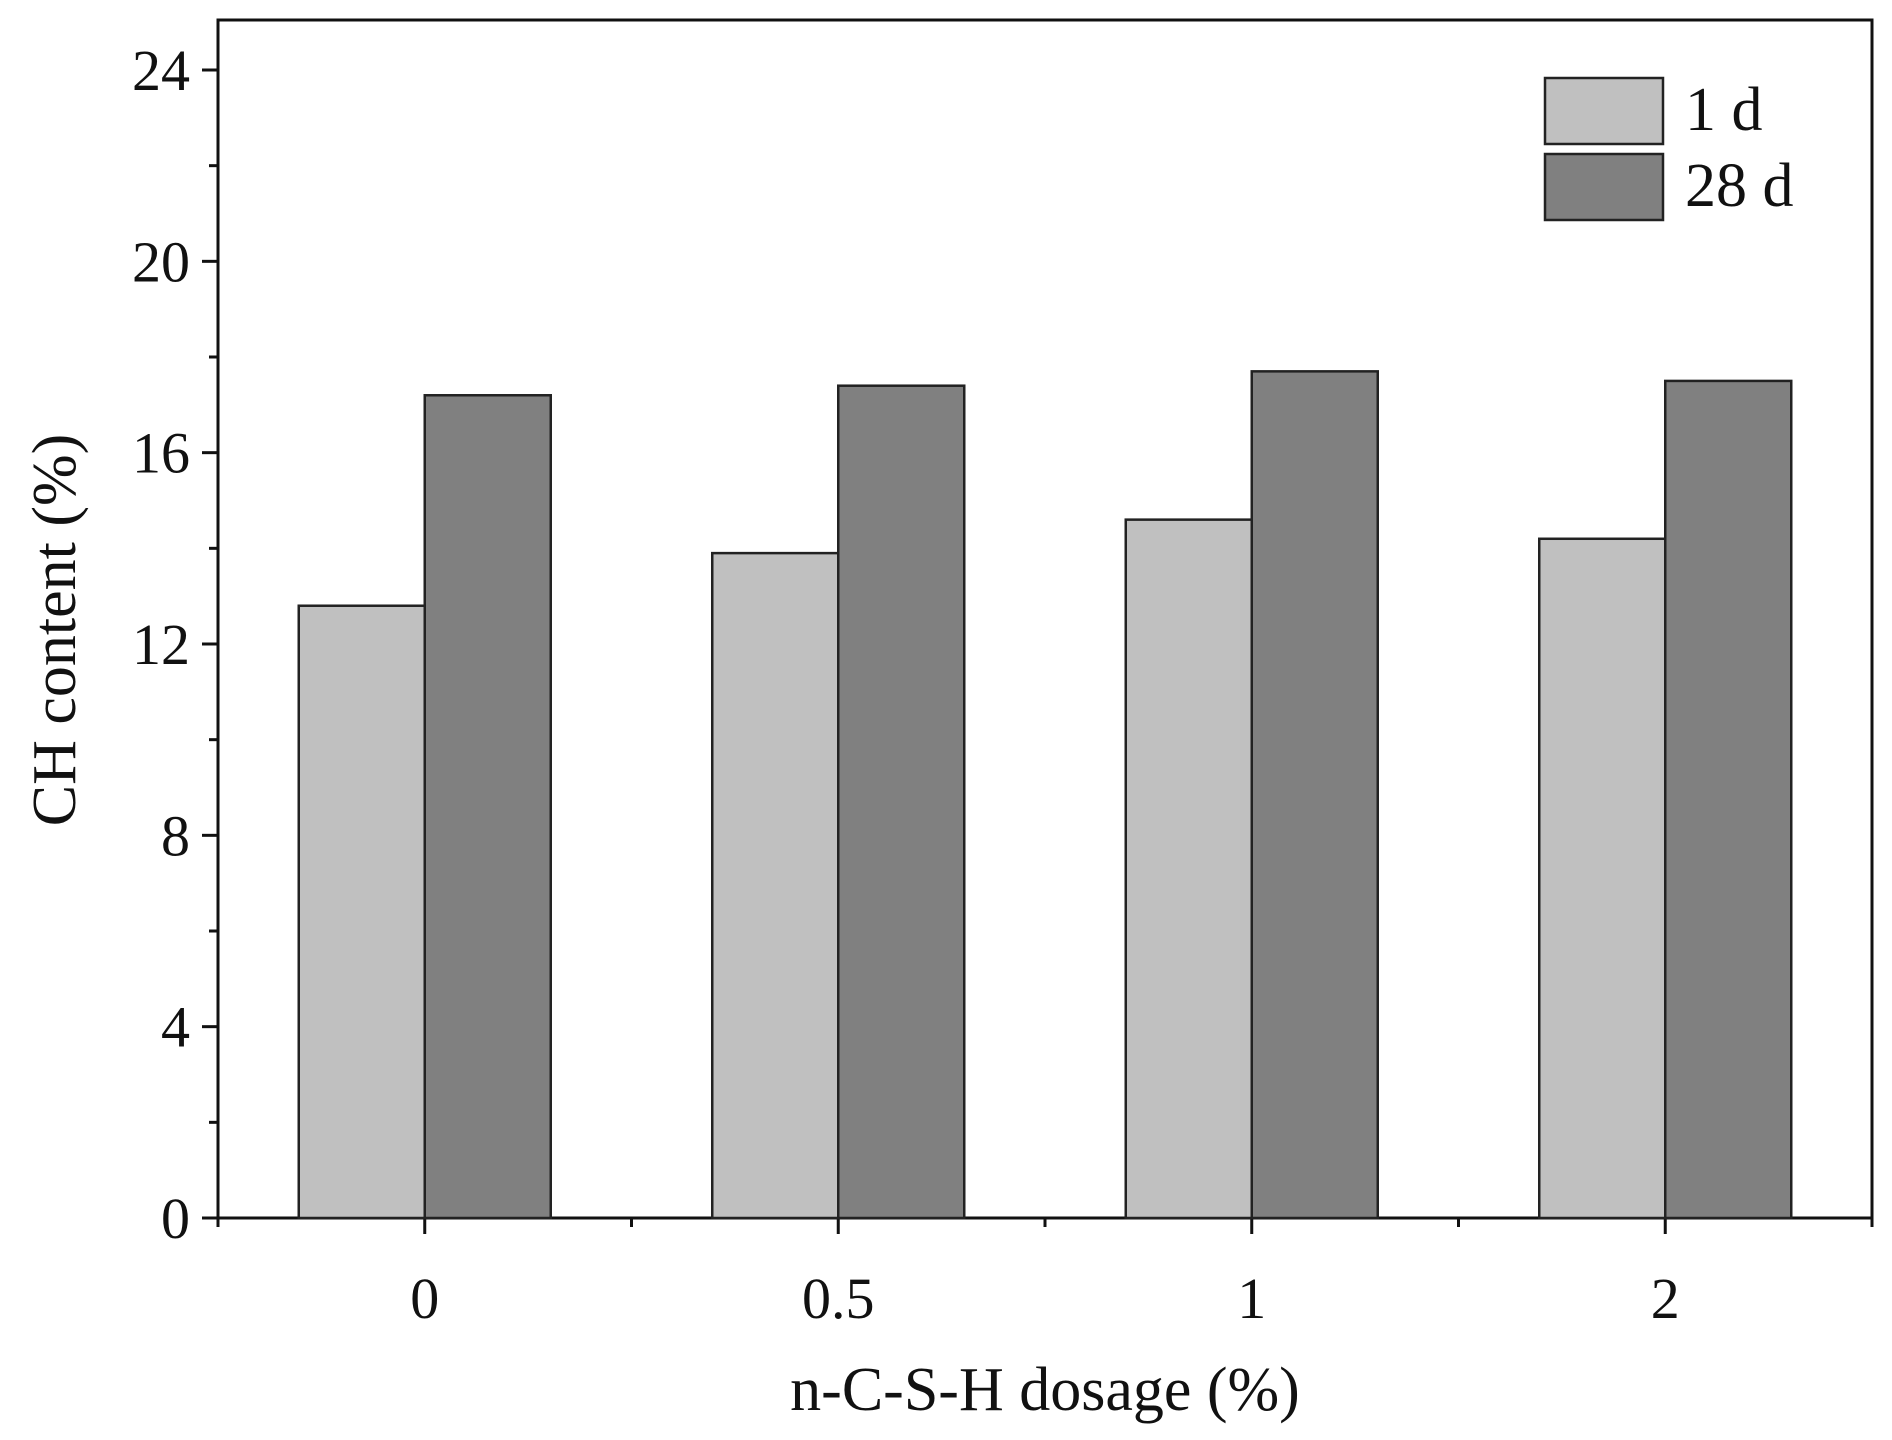 The height and width of the screenshot is (1440, 1892). I want to click on y-tick-label: 4, so click(175, 1027).